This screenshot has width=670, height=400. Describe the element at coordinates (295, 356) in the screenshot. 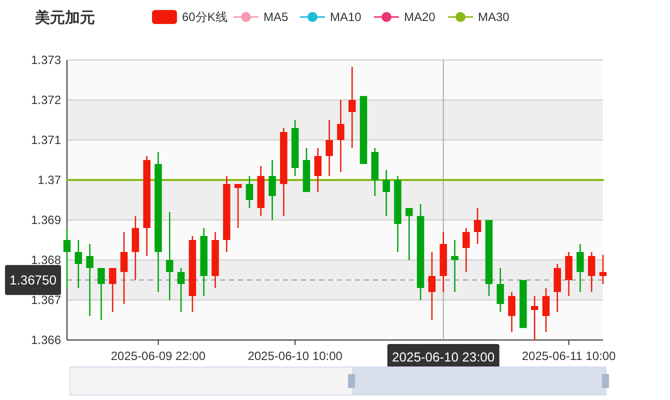

I see `x-tick-label: 2025-06-10 10:00` at that location.